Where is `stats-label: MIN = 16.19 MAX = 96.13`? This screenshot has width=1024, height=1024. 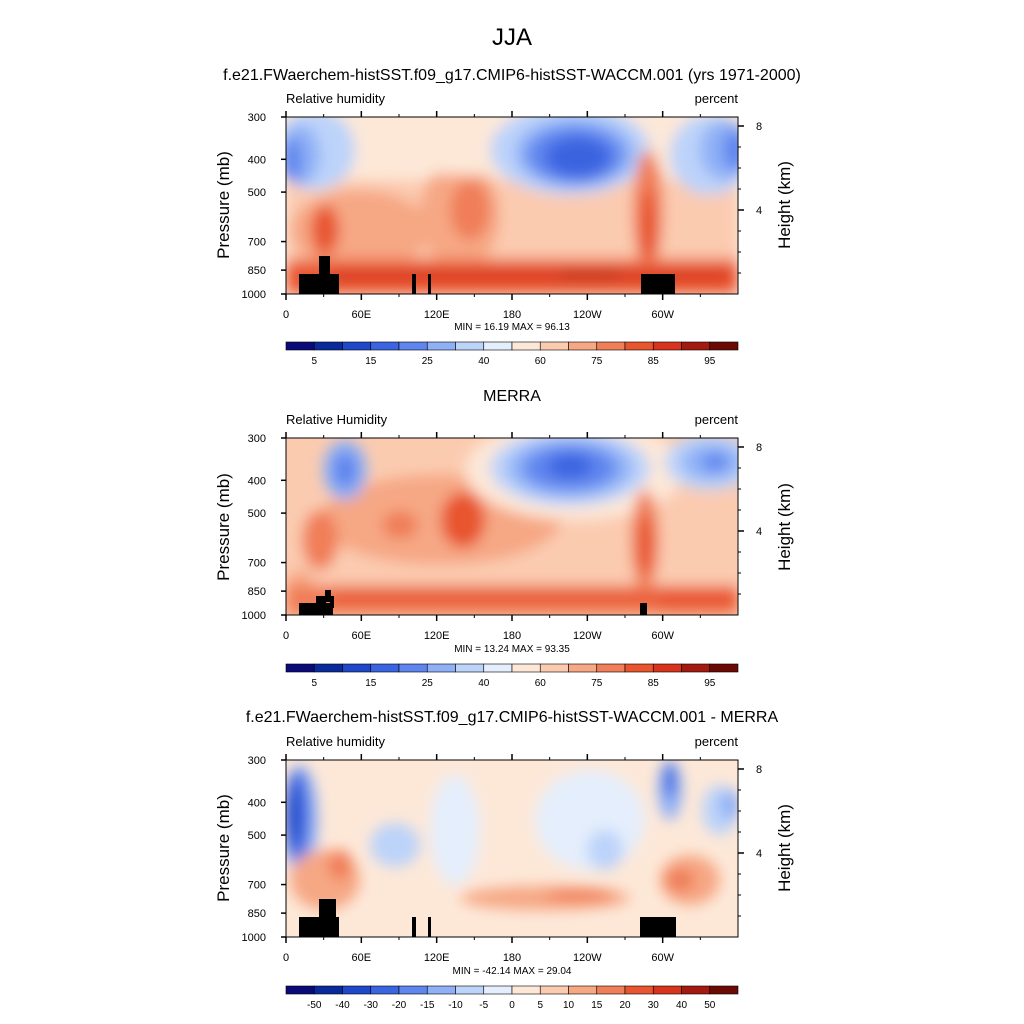 stats-label: MIN = 16.19 MAX = 96.13 is located at coordinates (512, 327).